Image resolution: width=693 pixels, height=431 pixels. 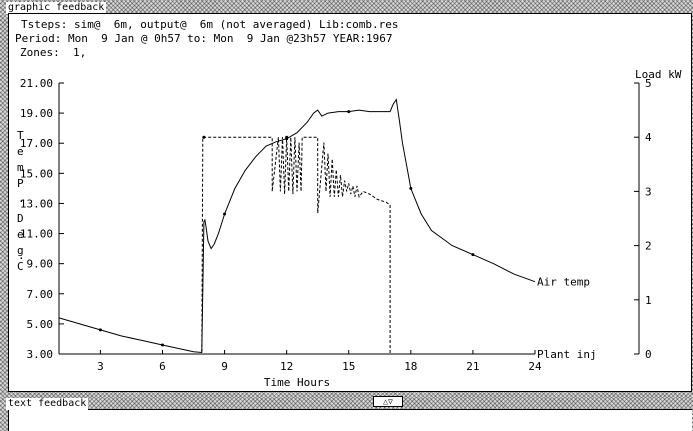 I want to click on right-y-tick-label: 2, so click(x=648, y=246).